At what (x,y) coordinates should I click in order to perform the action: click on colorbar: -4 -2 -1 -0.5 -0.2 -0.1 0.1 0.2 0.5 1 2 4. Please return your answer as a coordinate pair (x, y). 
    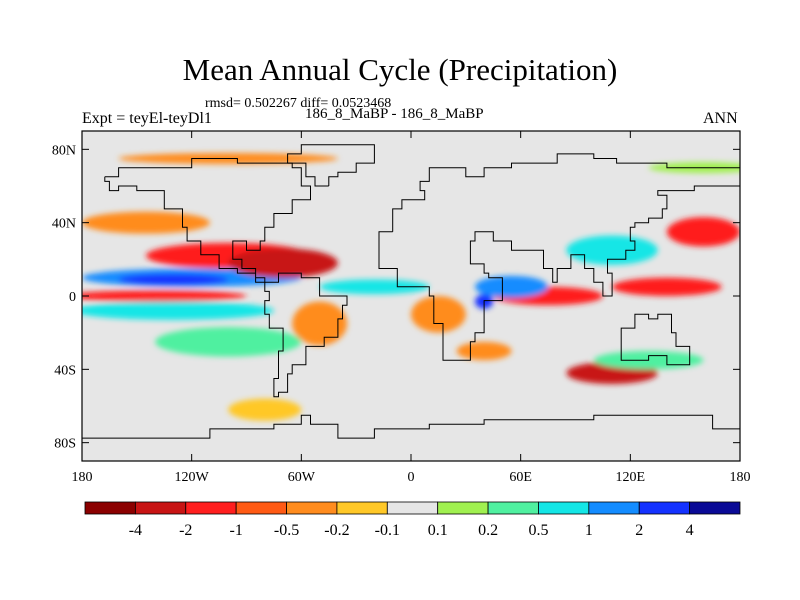
    Looking at the image, I should click on (412, 520).